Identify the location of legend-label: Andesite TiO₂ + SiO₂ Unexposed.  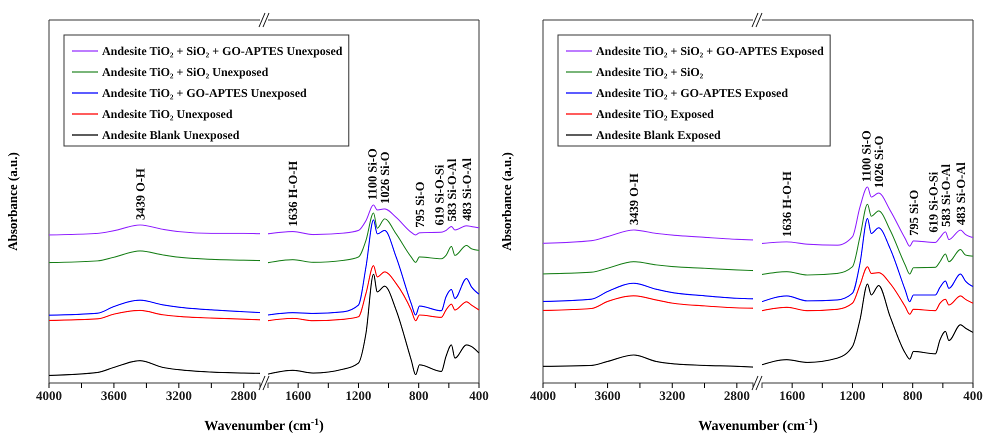
(185, 72).